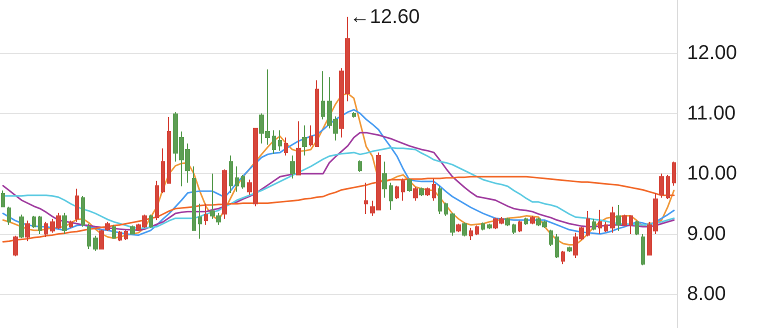 The width and height of the screenshot is (758, 328). I want to click on y-tick-label: 9.00, so click(706, 233).